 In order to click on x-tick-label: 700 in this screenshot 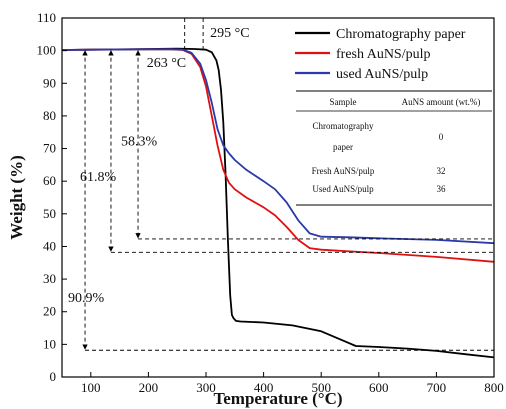, I will do `click(437, 387)`.